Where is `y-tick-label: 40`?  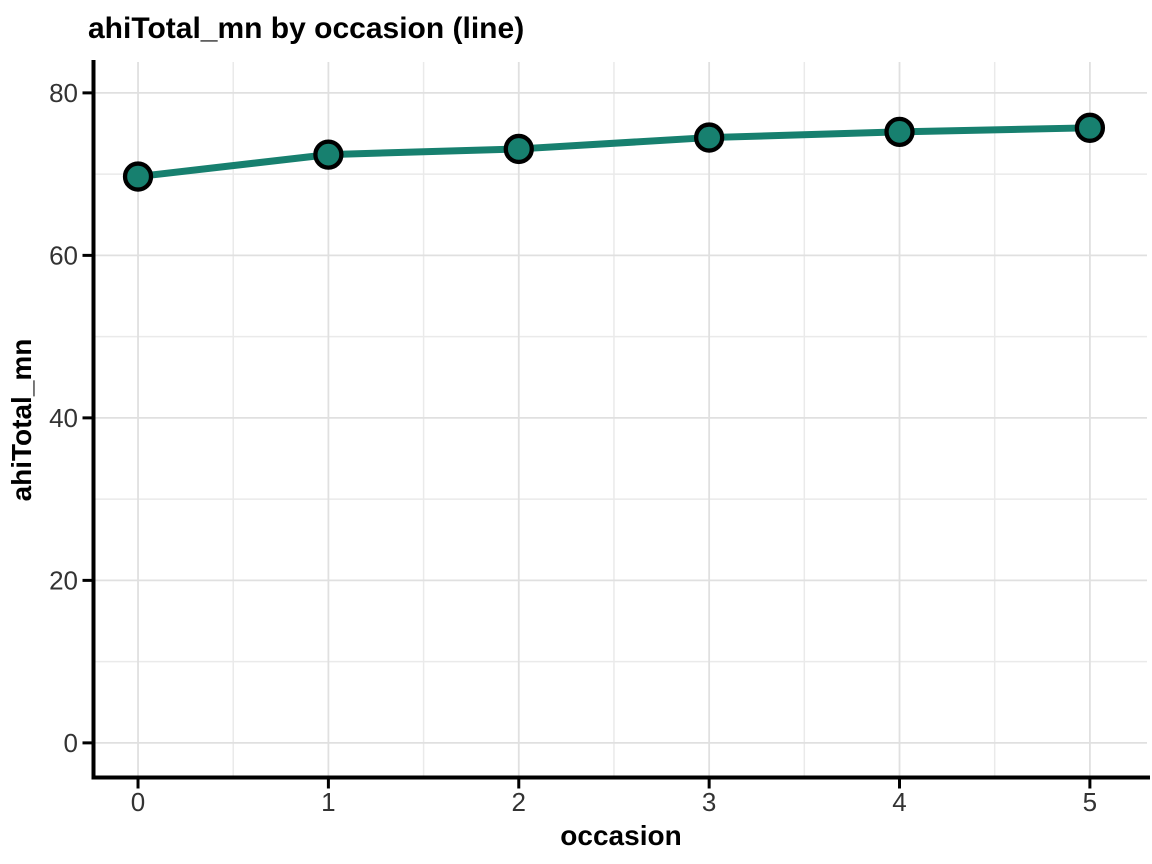 y-tick-label: 40 is located at coordinates (63, 418).